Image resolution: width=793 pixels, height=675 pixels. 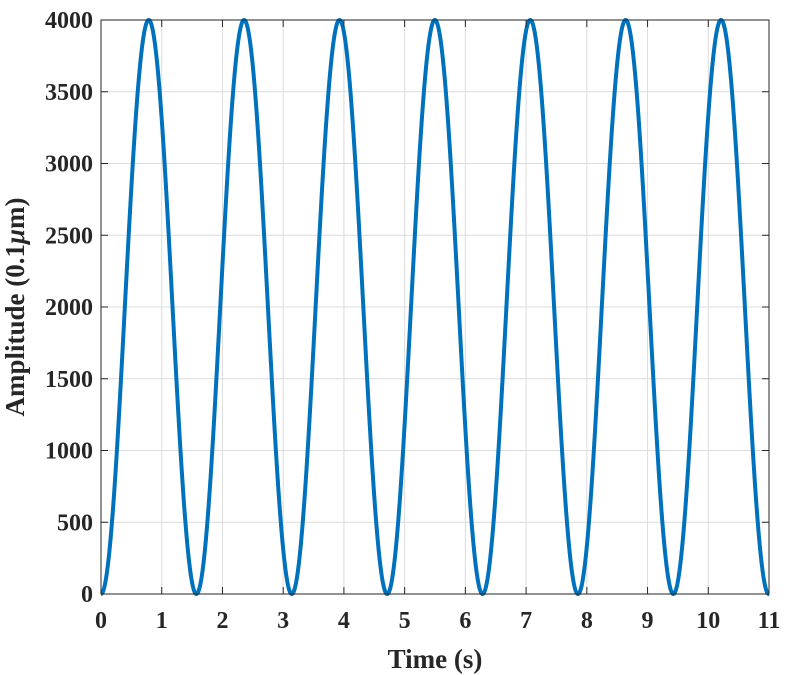 What do you see at coordinates (69, 21) in the screenshot?
I see `y-tick-label: 4000` at bounding box center [69, 21].